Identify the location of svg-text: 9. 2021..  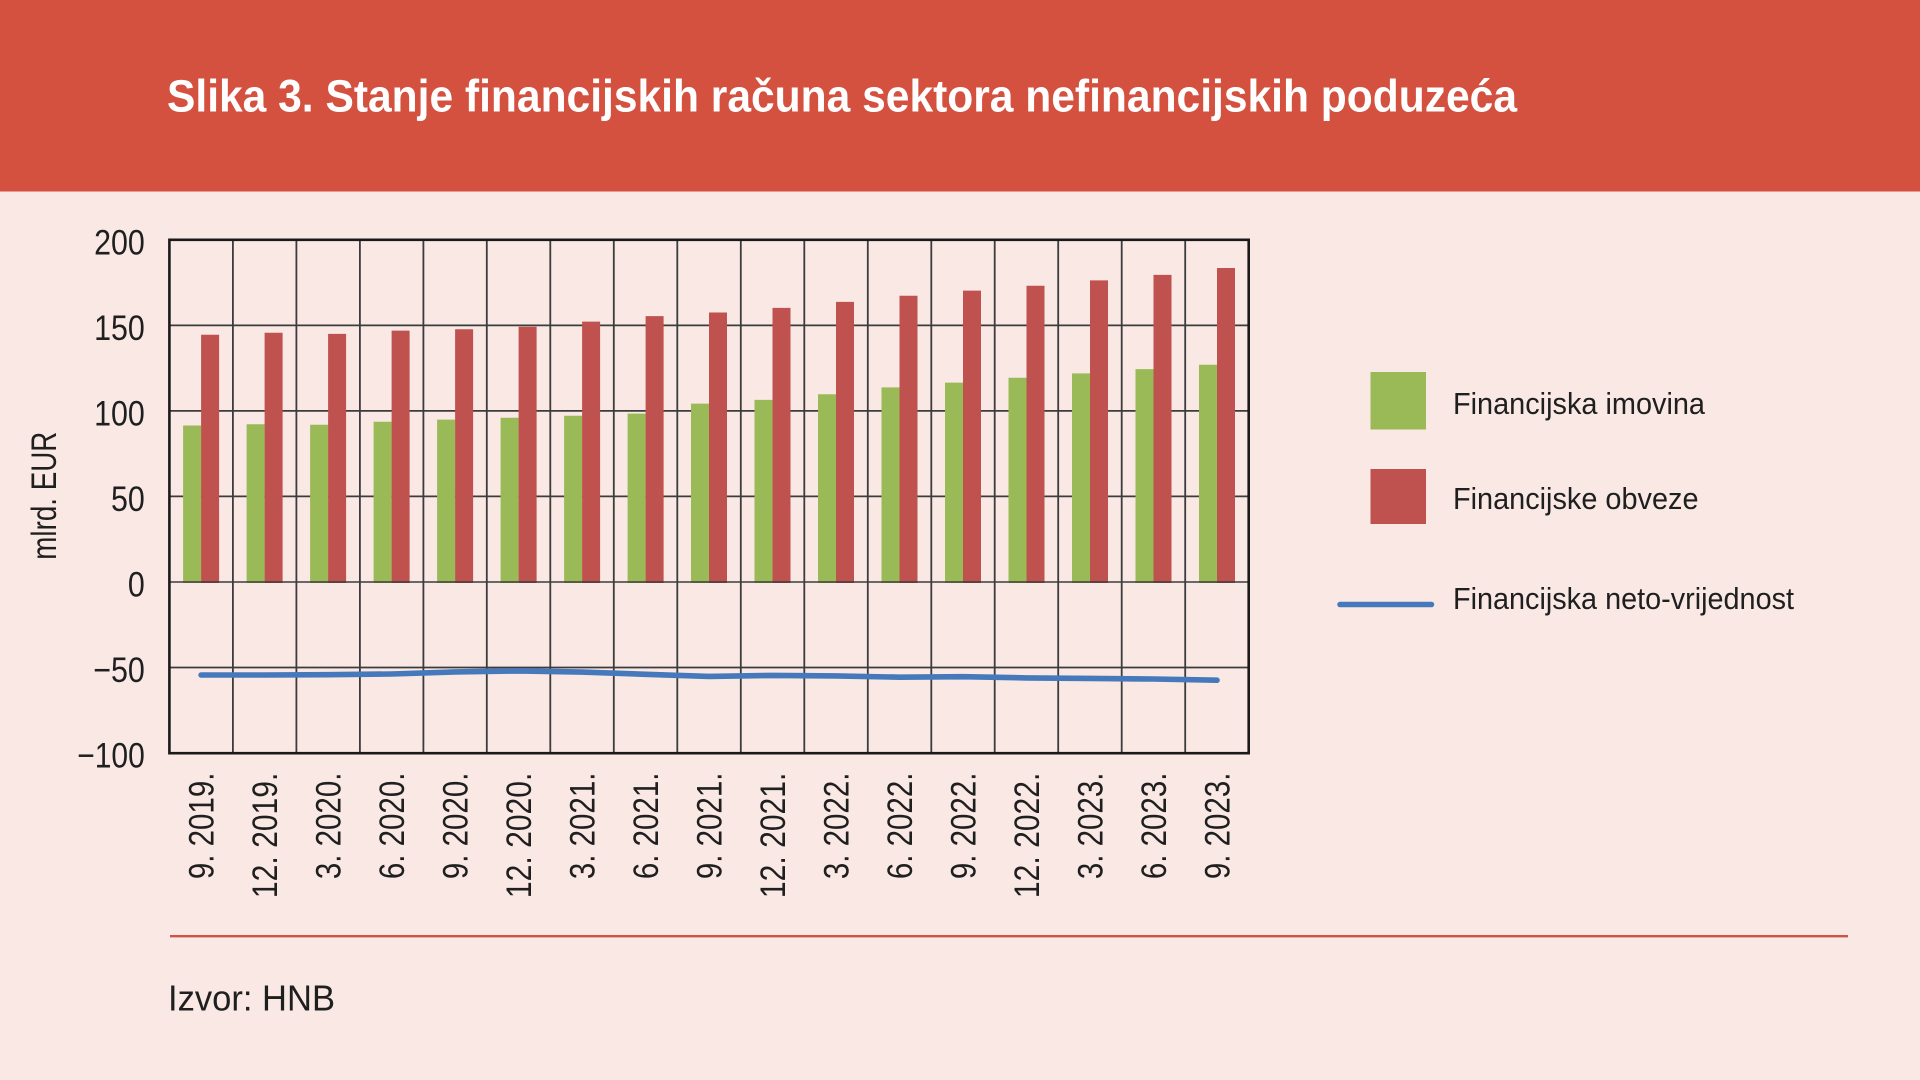
(709, 826).